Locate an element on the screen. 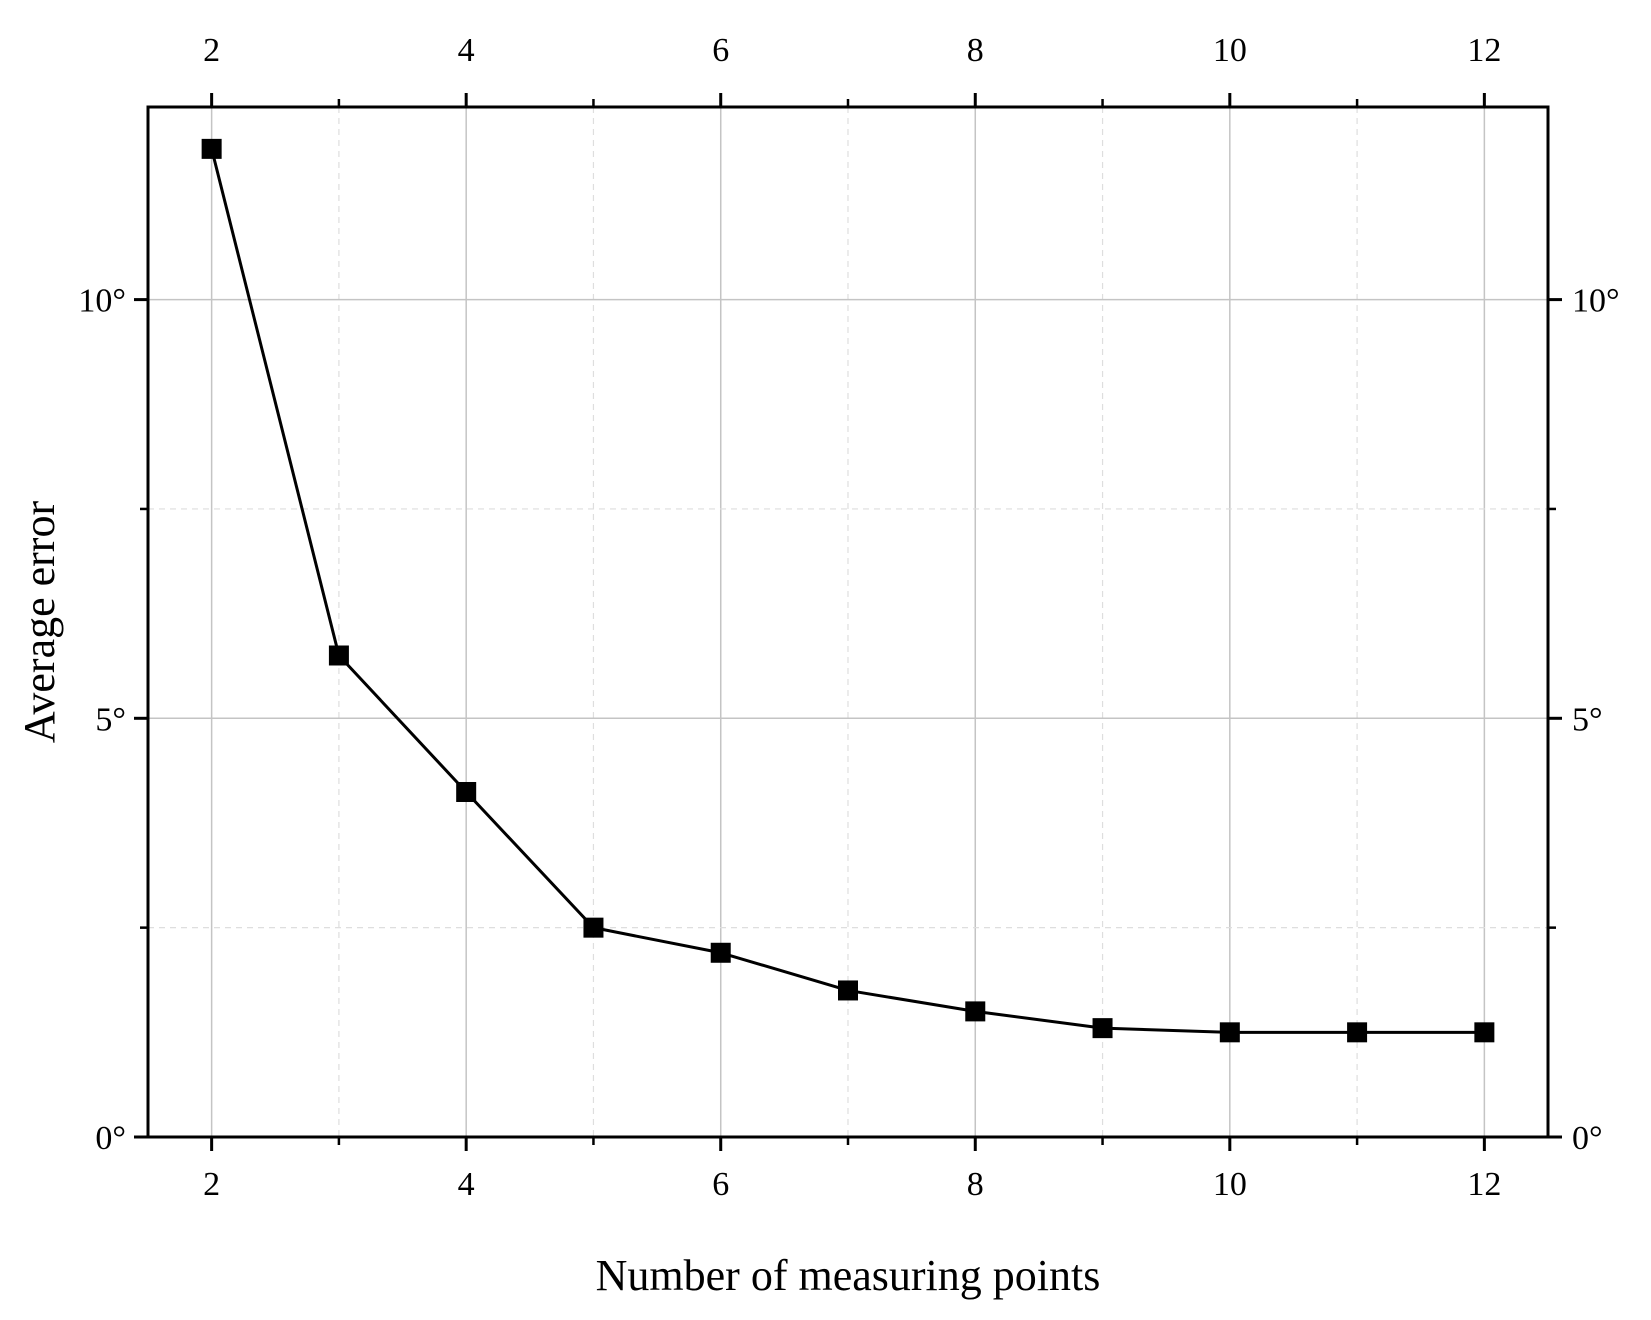 The width and height of the screenshot is (1651, 1320). y-tick-label-right: 5° is located at coordinates (1587, 719).